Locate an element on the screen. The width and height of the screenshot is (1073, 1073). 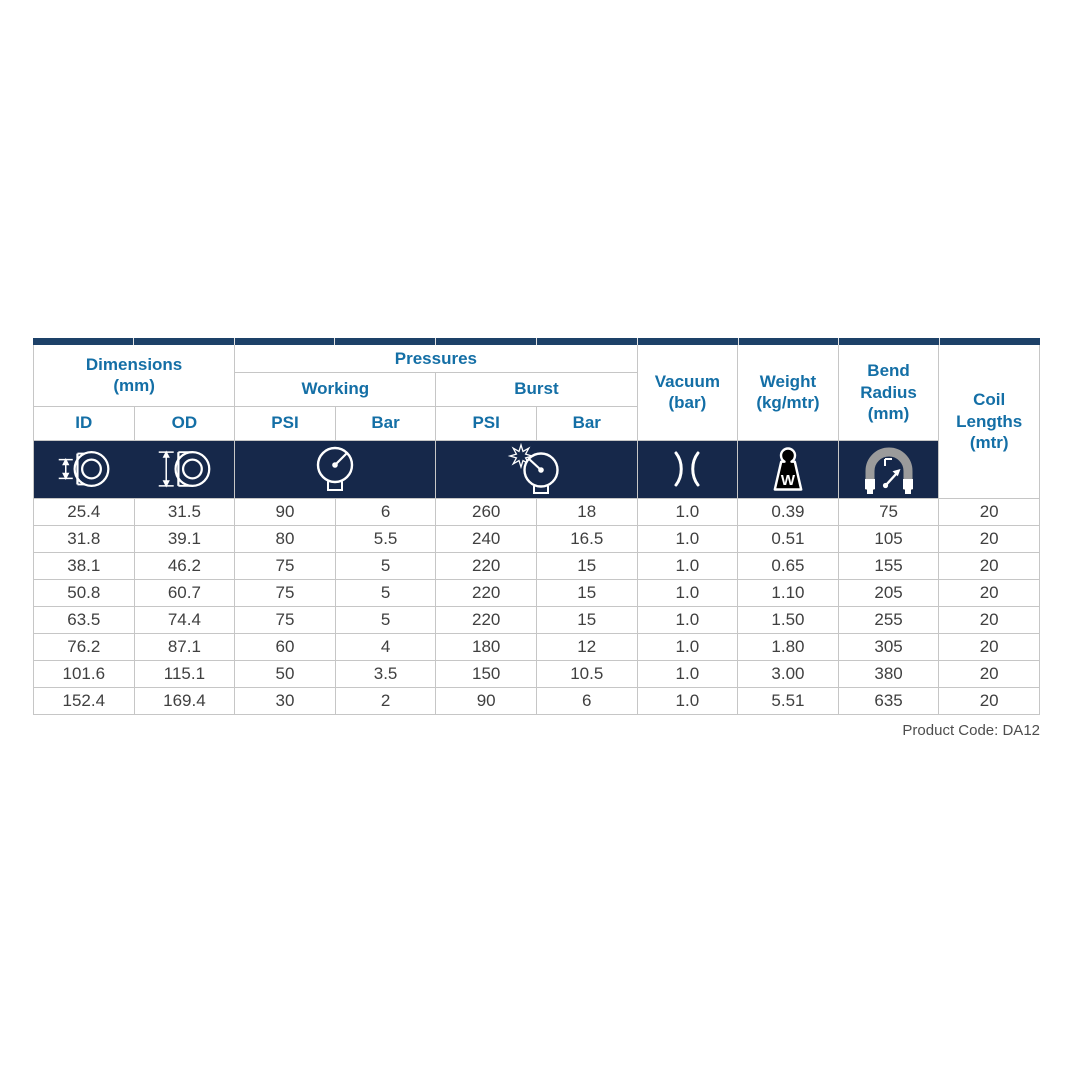
burst-pressure-icon-cell is located at coordinates (536, 469).